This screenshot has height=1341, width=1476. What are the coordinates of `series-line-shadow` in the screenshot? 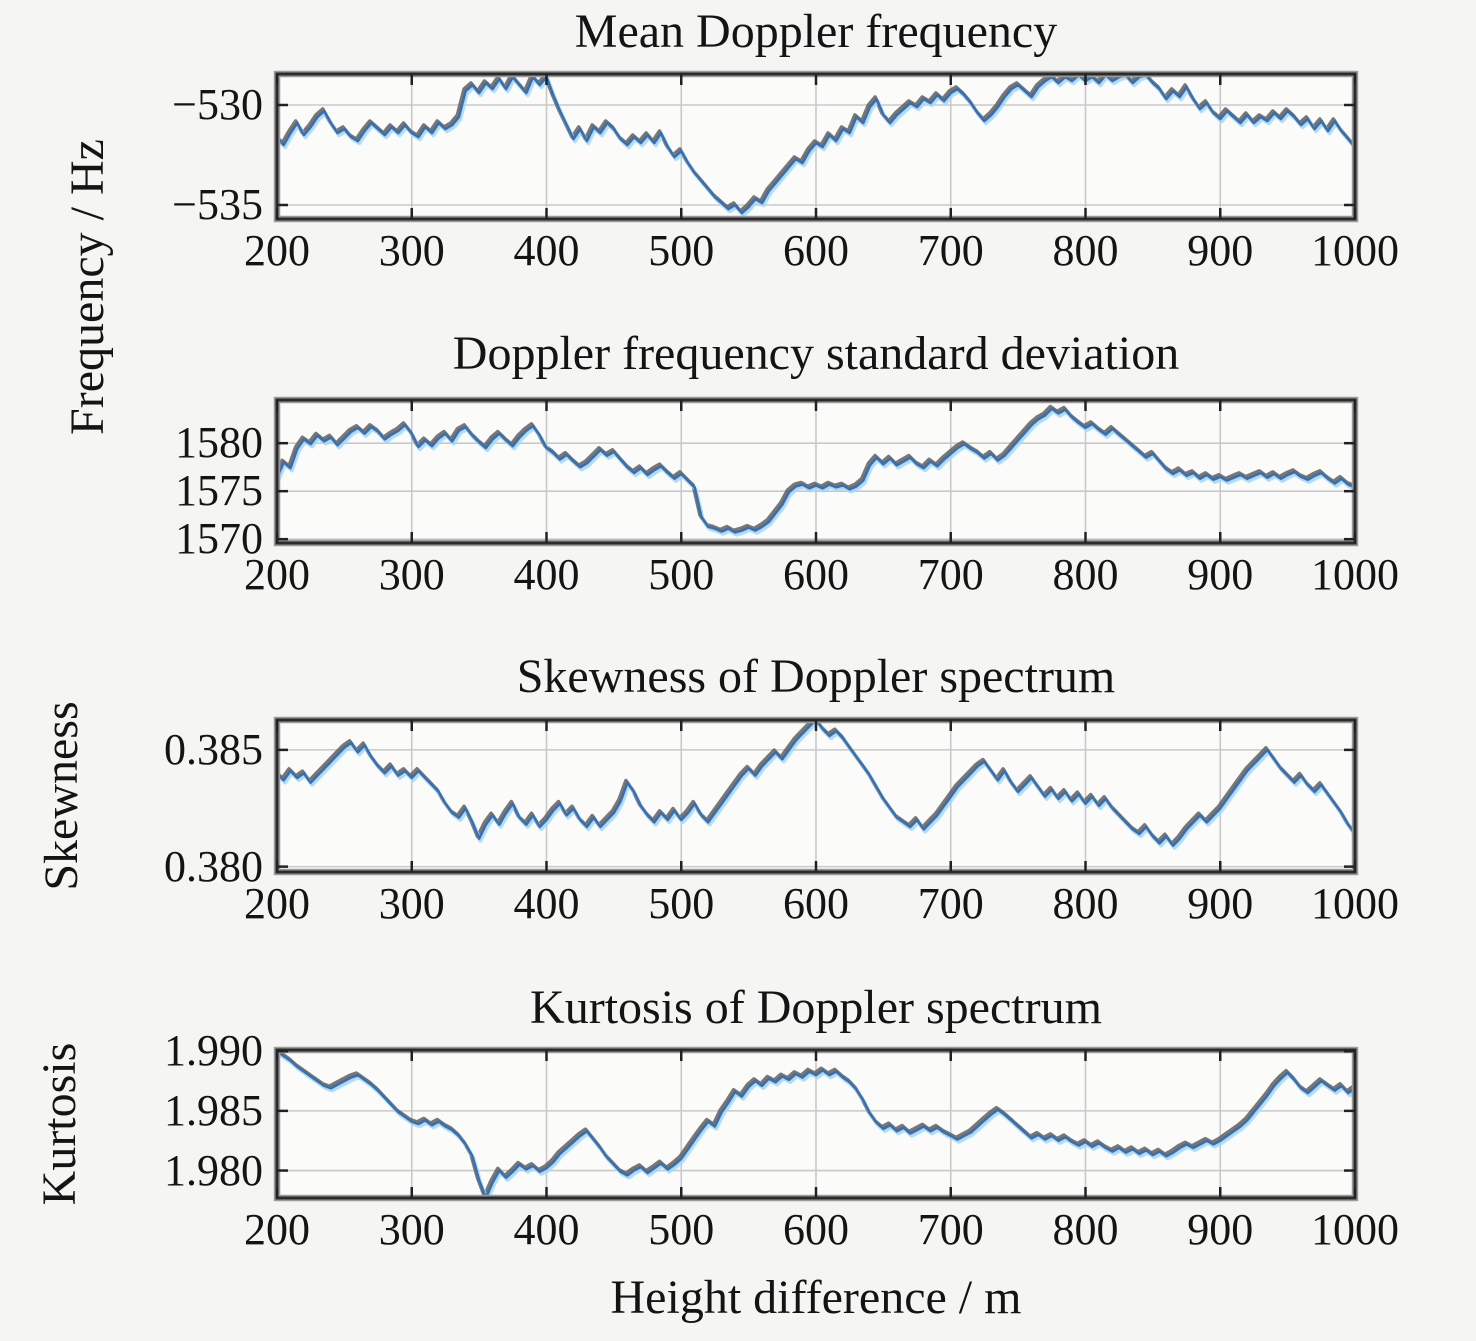 It's located at (816, 468).